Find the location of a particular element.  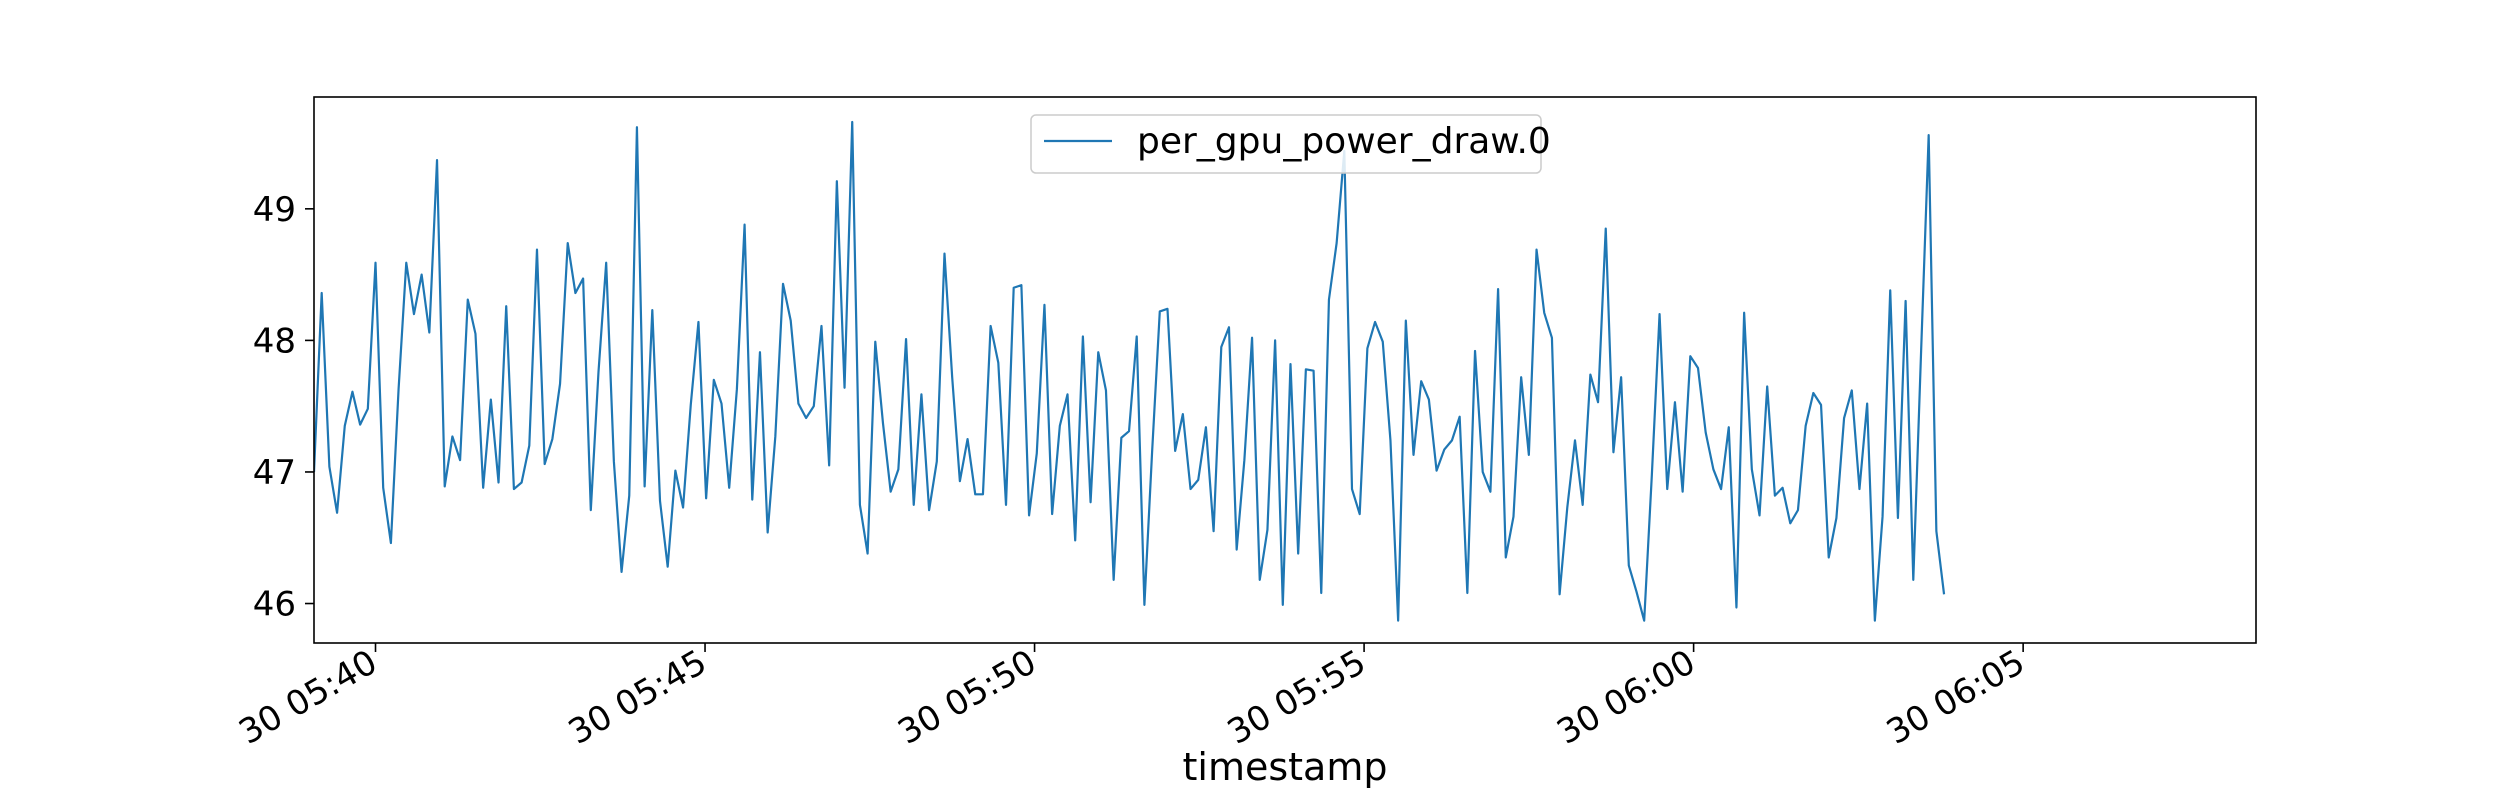

y-tick-label: 48 is located at coordinates (274, 341).